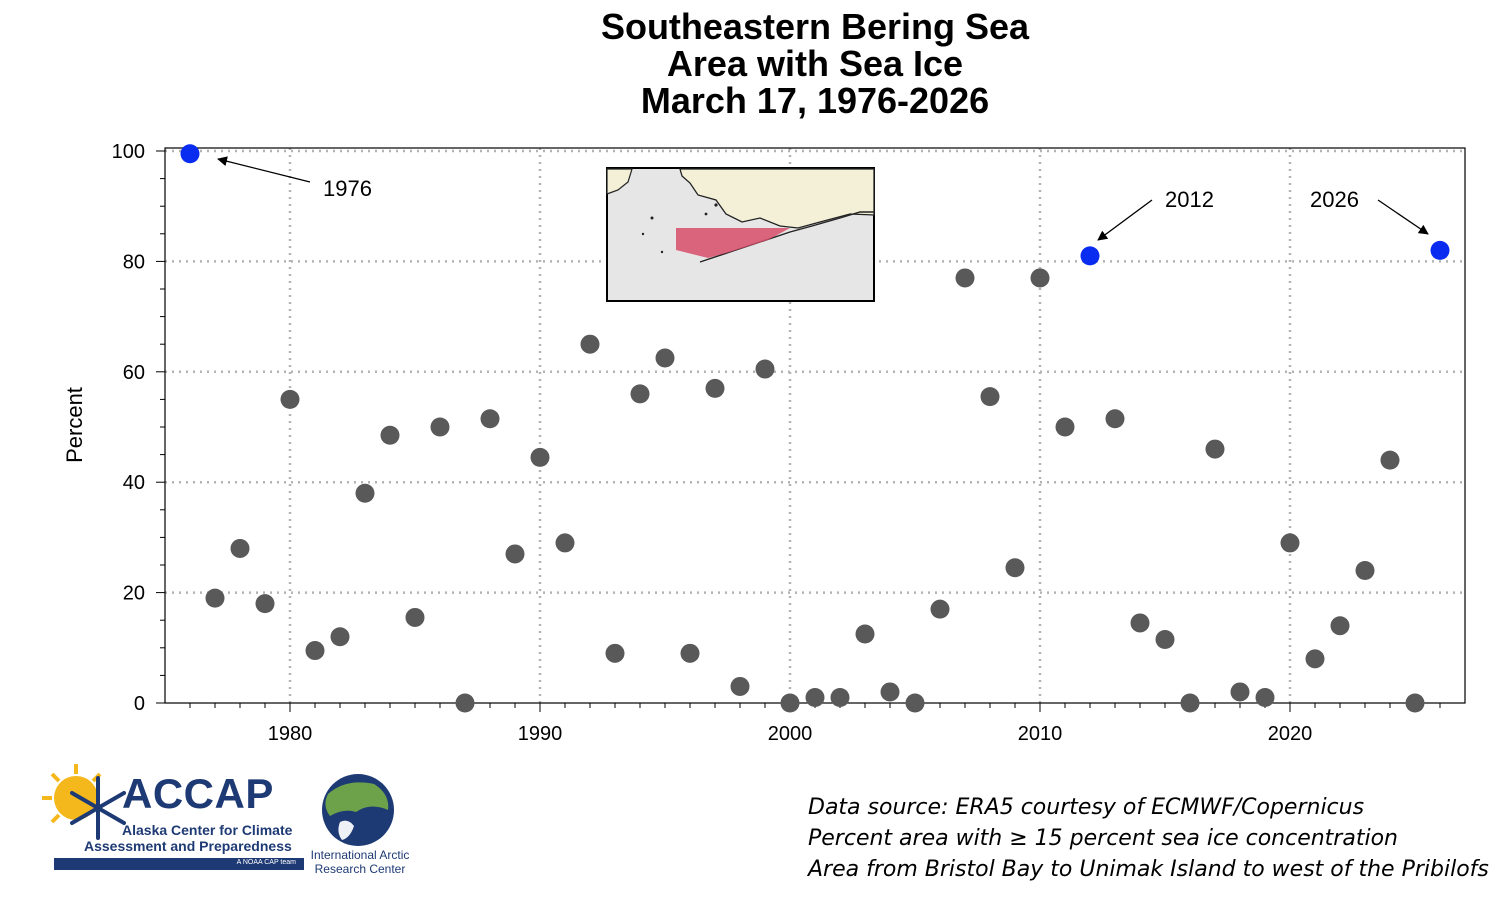 This screenshot has width=1500, height=900. Describe the element at coordinates (1040, 734) in the screenshot. I see `x-tick-label: 2010` at that location.